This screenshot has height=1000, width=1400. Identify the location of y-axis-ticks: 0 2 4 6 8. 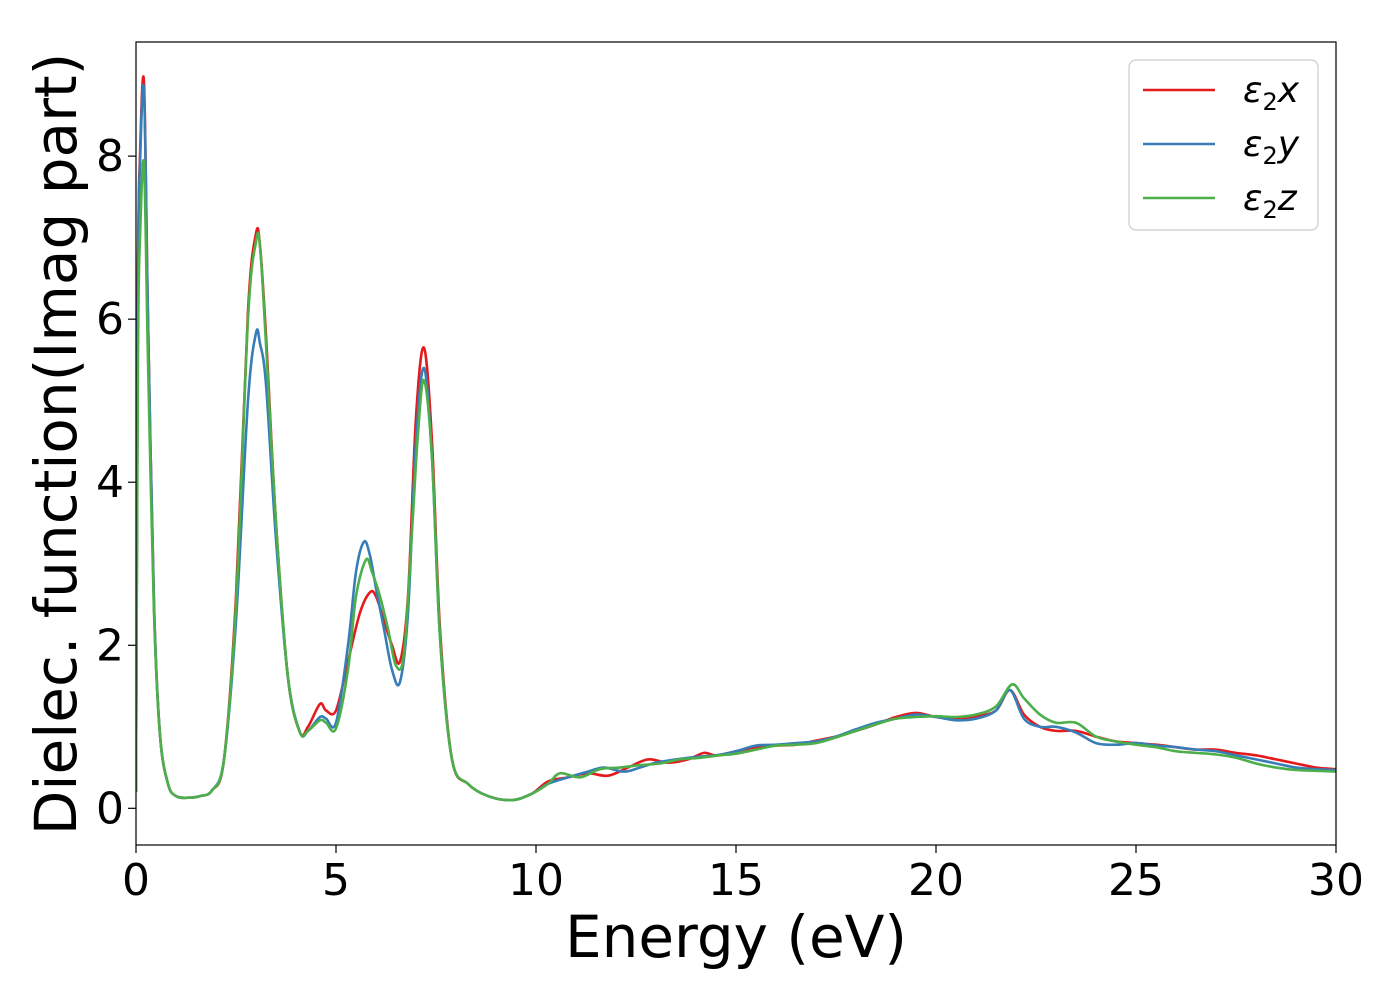
(116, 482).